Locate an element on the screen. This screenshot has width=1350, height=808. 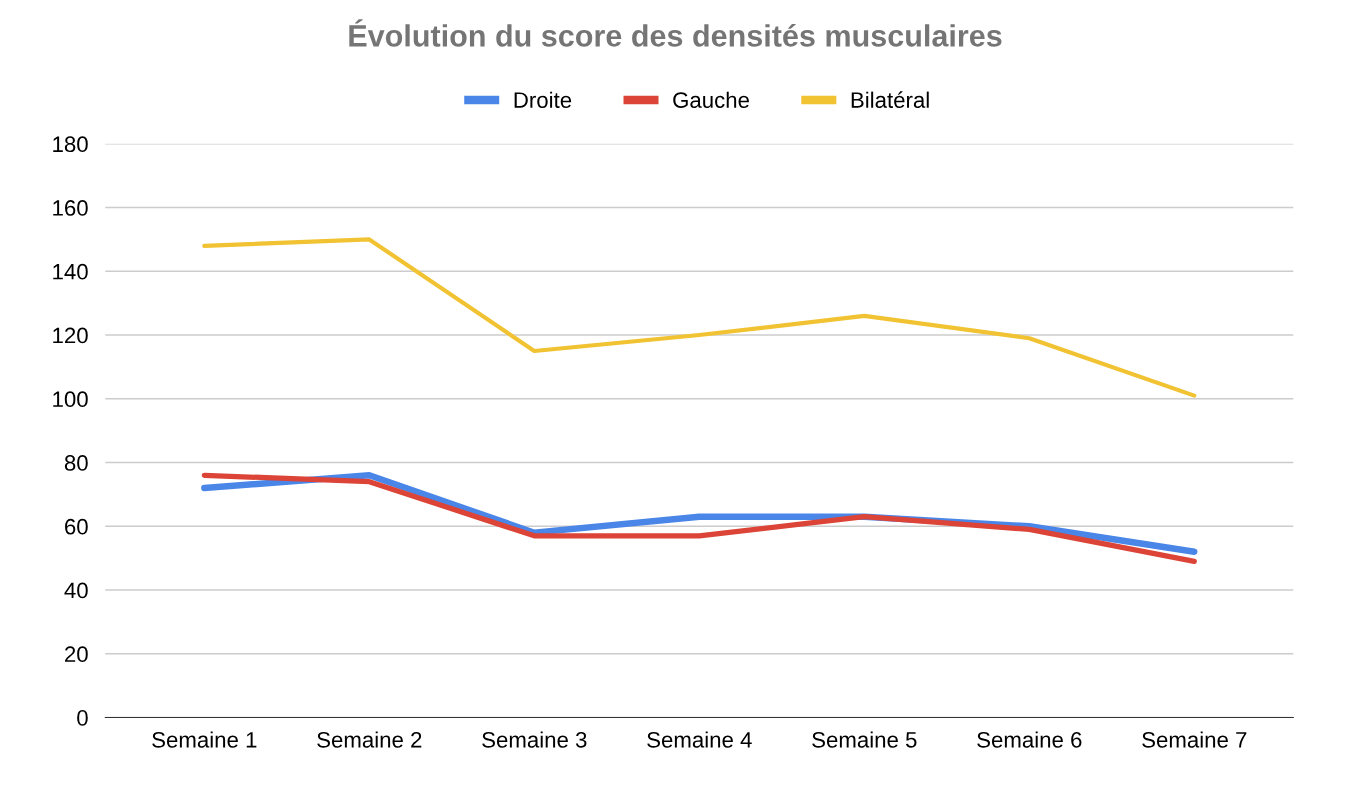
x-tick-label: Semaine 2 is located at coordinates (369, 739).